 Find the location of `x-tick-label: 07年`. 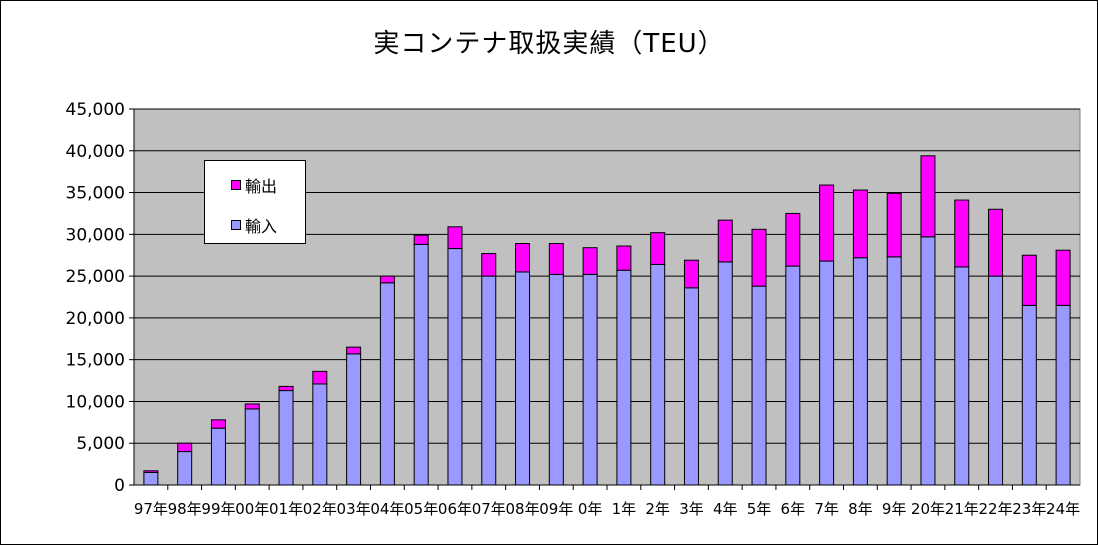

x-tick-label: 07年 is located at coordinates (489, 509).